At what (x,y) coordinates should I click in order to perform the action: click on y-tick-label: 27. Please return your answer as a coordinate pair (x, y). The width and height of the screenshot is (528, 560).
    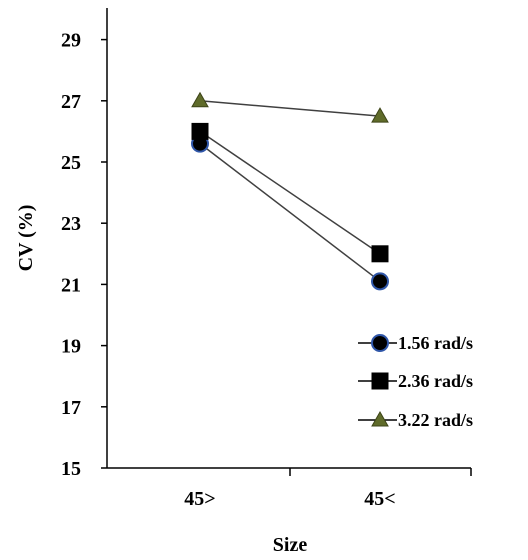
    Looking at the image, I should click on (71, 102).